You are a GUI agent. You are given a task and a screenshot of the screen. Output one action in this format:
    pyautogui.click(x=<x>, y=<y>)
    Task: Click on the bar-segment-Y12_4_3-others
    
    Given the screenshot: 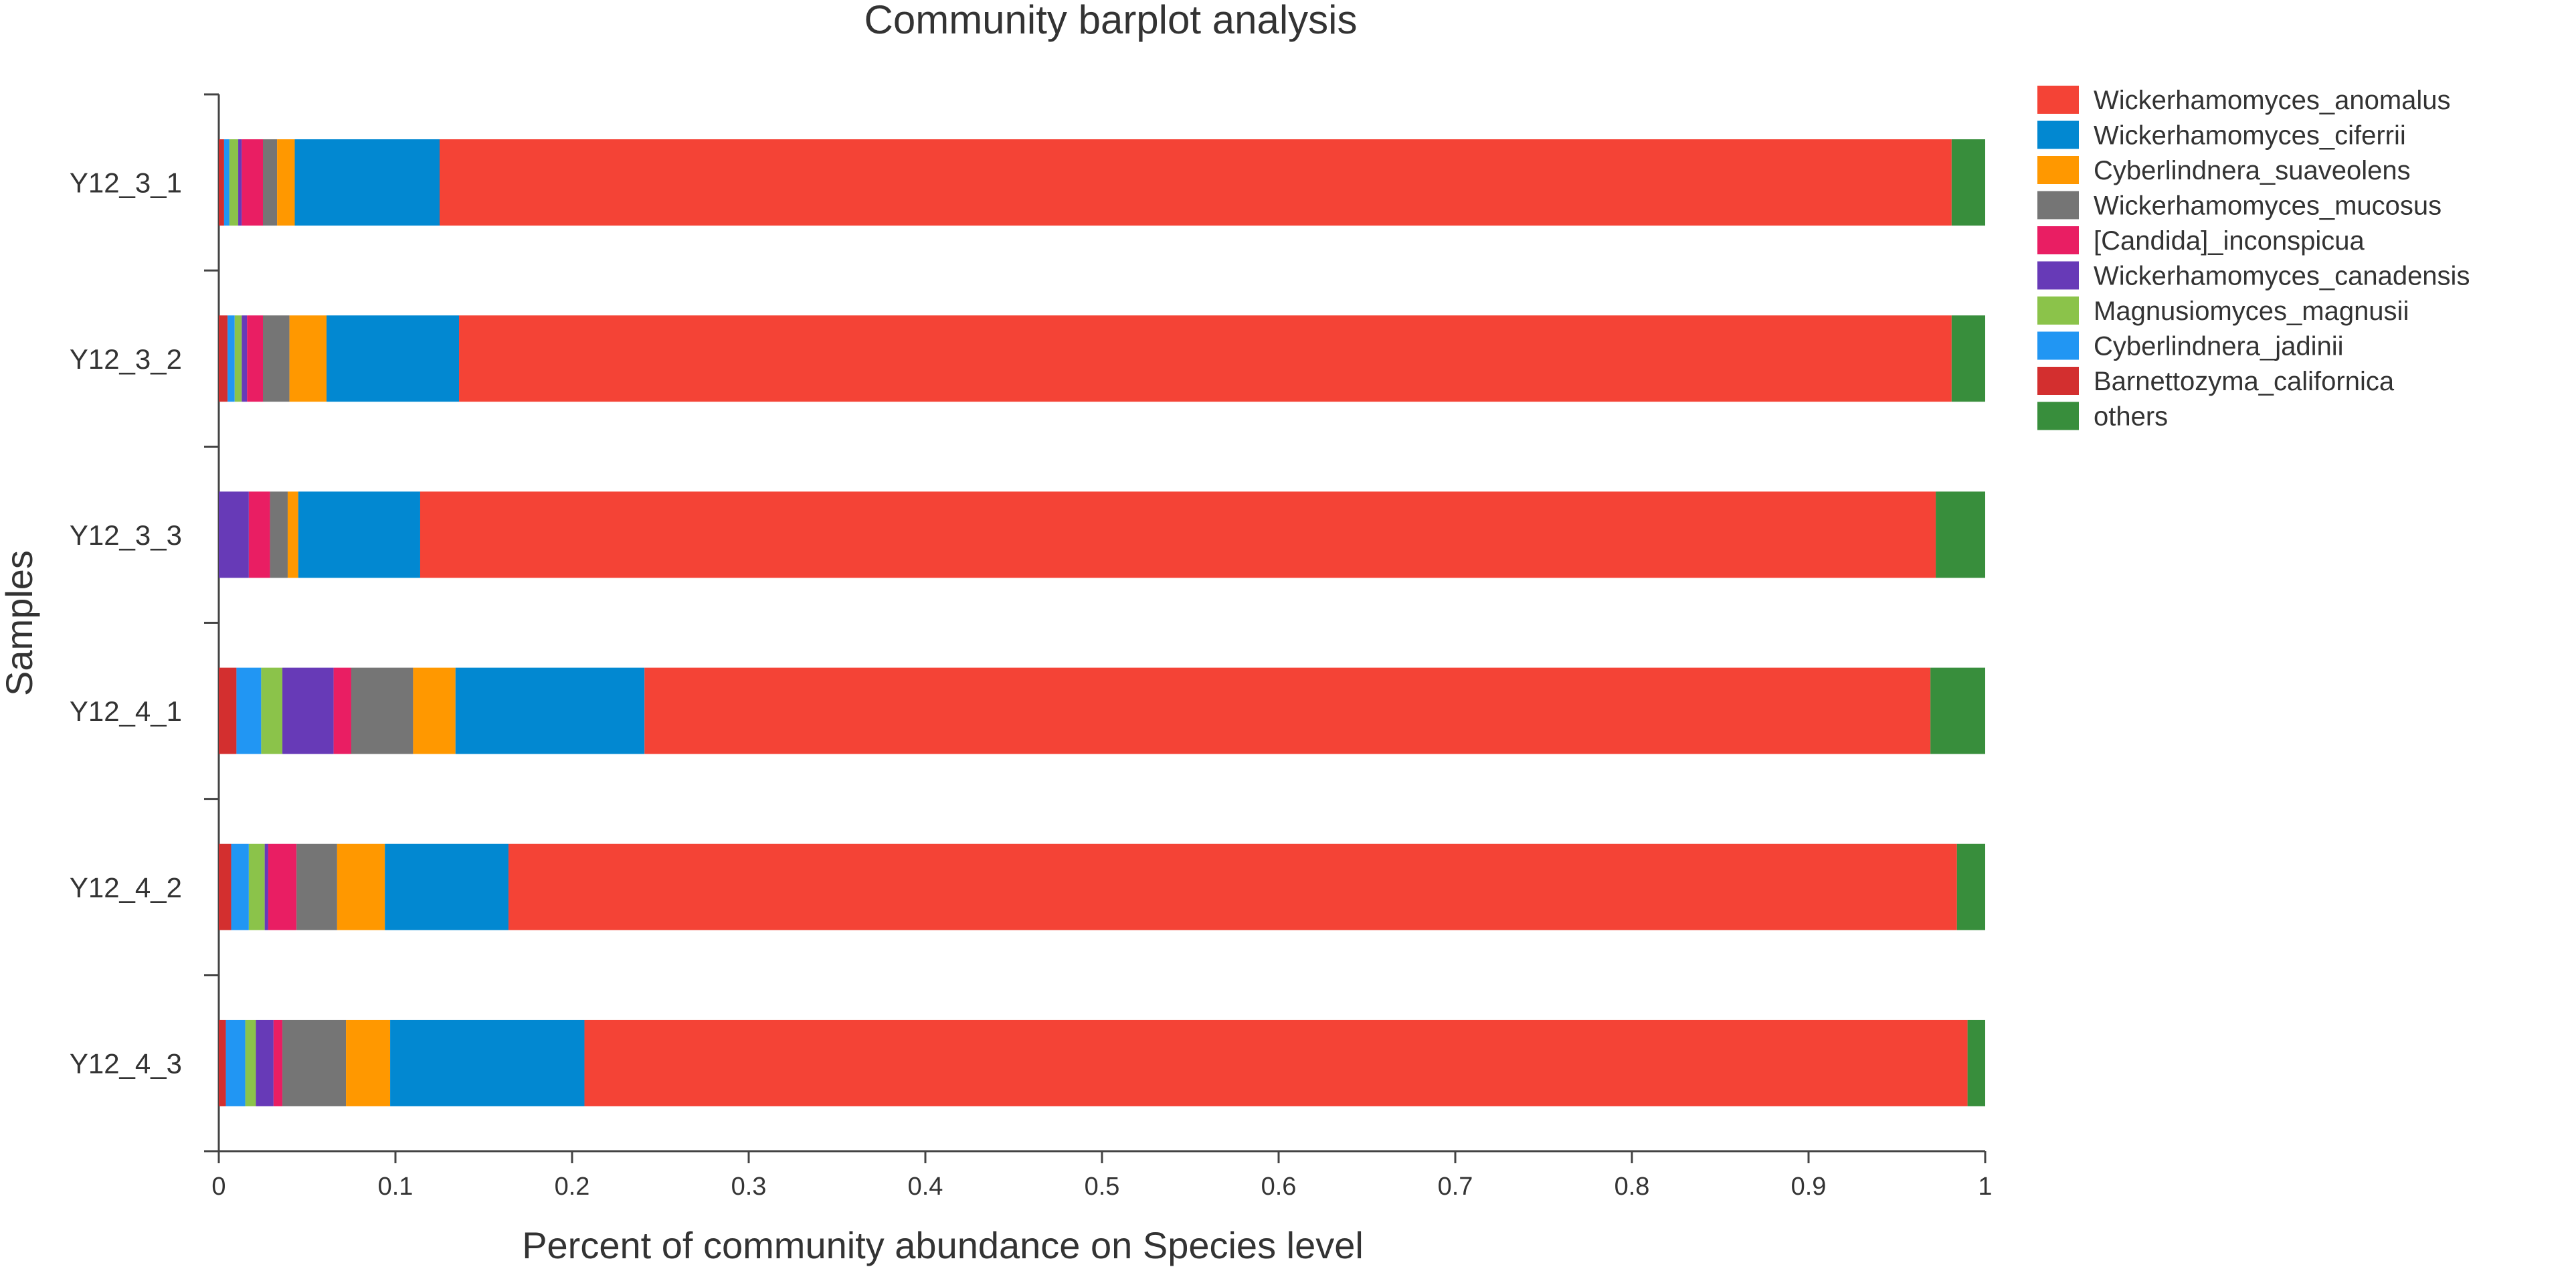 What is the action you would take?
    pyautogui.click(x=1976, y=1062)
    